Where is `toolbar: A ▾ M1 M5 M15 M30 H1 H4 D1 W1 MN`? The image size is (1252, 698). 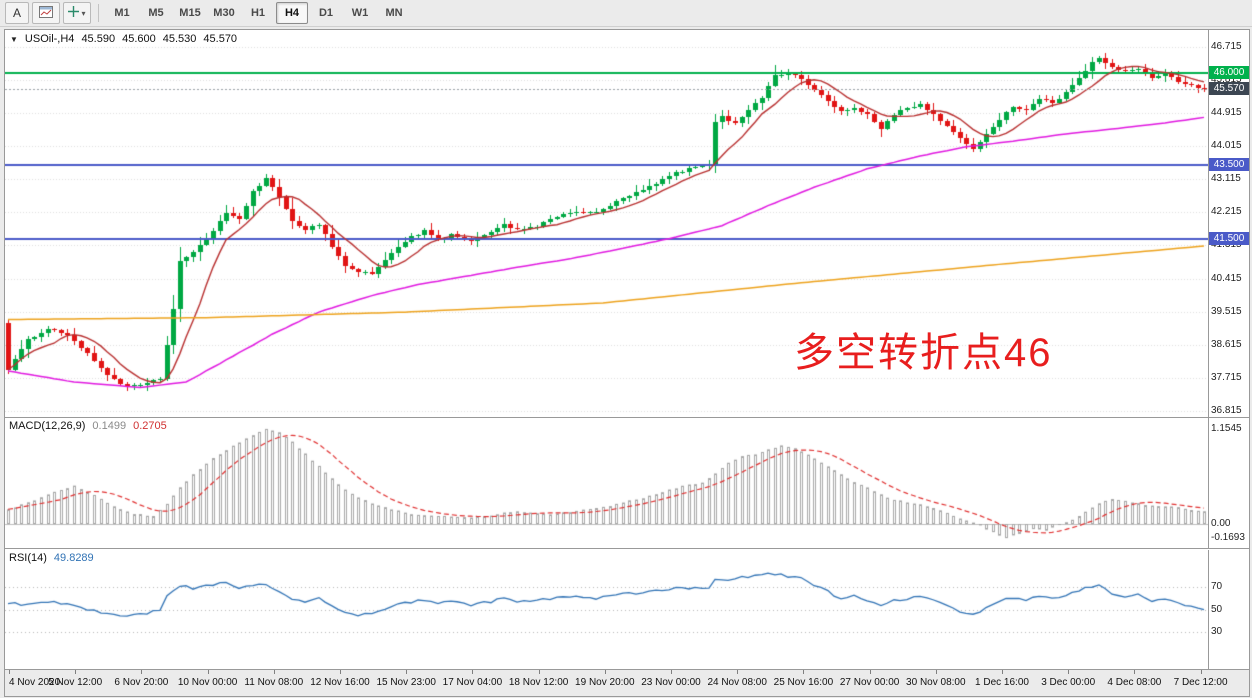
toolbar: A ▾ M1 M5 M15 M30 H1 H4 D1 W1 MN is located at coordinates (626, 13).